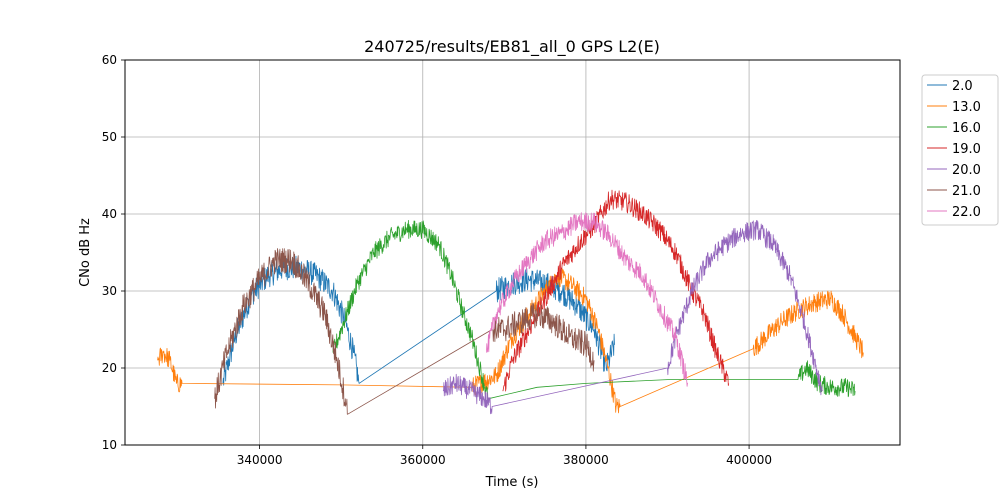 The image size is (1000, 500). I want to click on legend-label: 19.0, so click(966, 149).